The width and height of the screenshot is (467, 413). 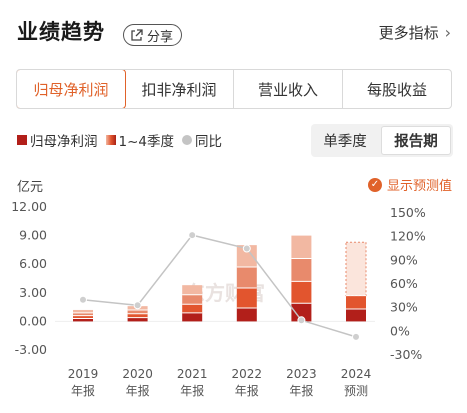 I want to click on x-tick-label-year: 2020, so click(x=137, y=374).